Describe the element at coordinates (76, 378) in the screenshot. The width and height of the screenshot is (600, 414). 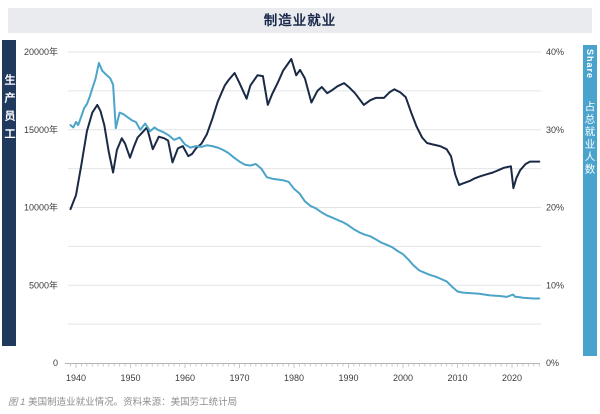
I see `x-axis-label: 1940` at that location.